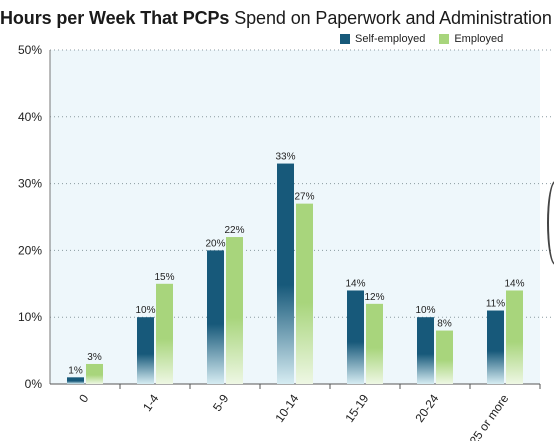 The height and width of the screenshot is (441, 554). What do you see at coordinates (444, 39) in the screenshot?
I see `legend-swatch-employed` at bounding box center [444, 39].